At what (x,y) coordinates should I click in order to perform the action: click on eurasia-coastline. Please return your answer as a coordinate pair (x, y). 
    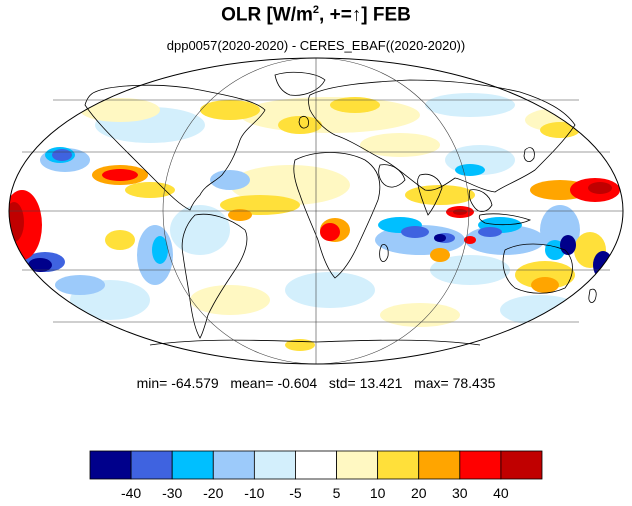
    Looking at the image, I should click on (442, 136).